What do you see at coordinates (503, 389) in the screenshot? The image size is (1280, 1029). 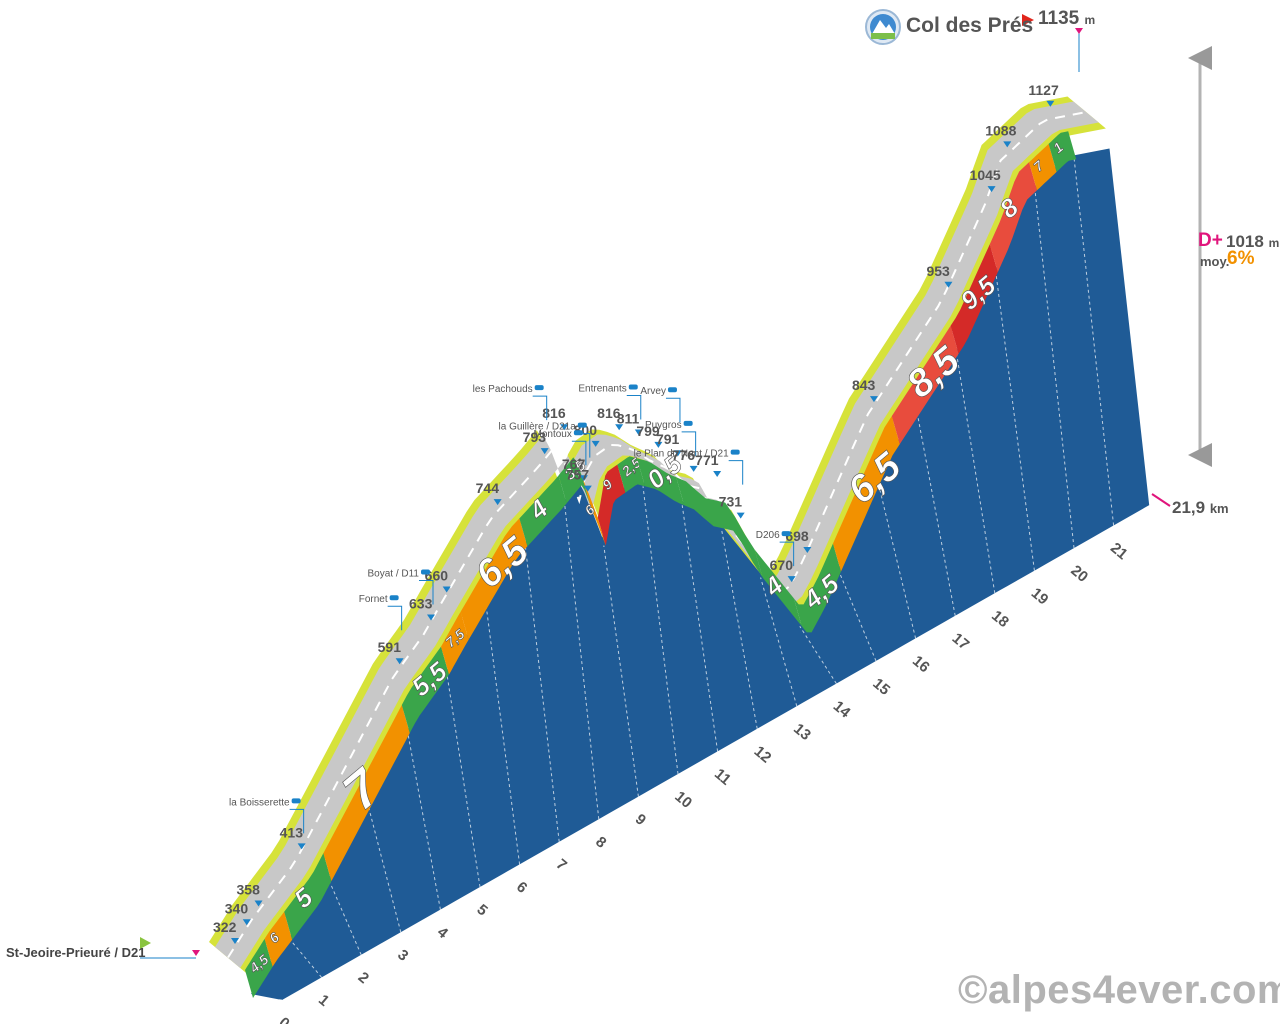 I see `place-label: les Pachouds` at bounding box center [503, 389].